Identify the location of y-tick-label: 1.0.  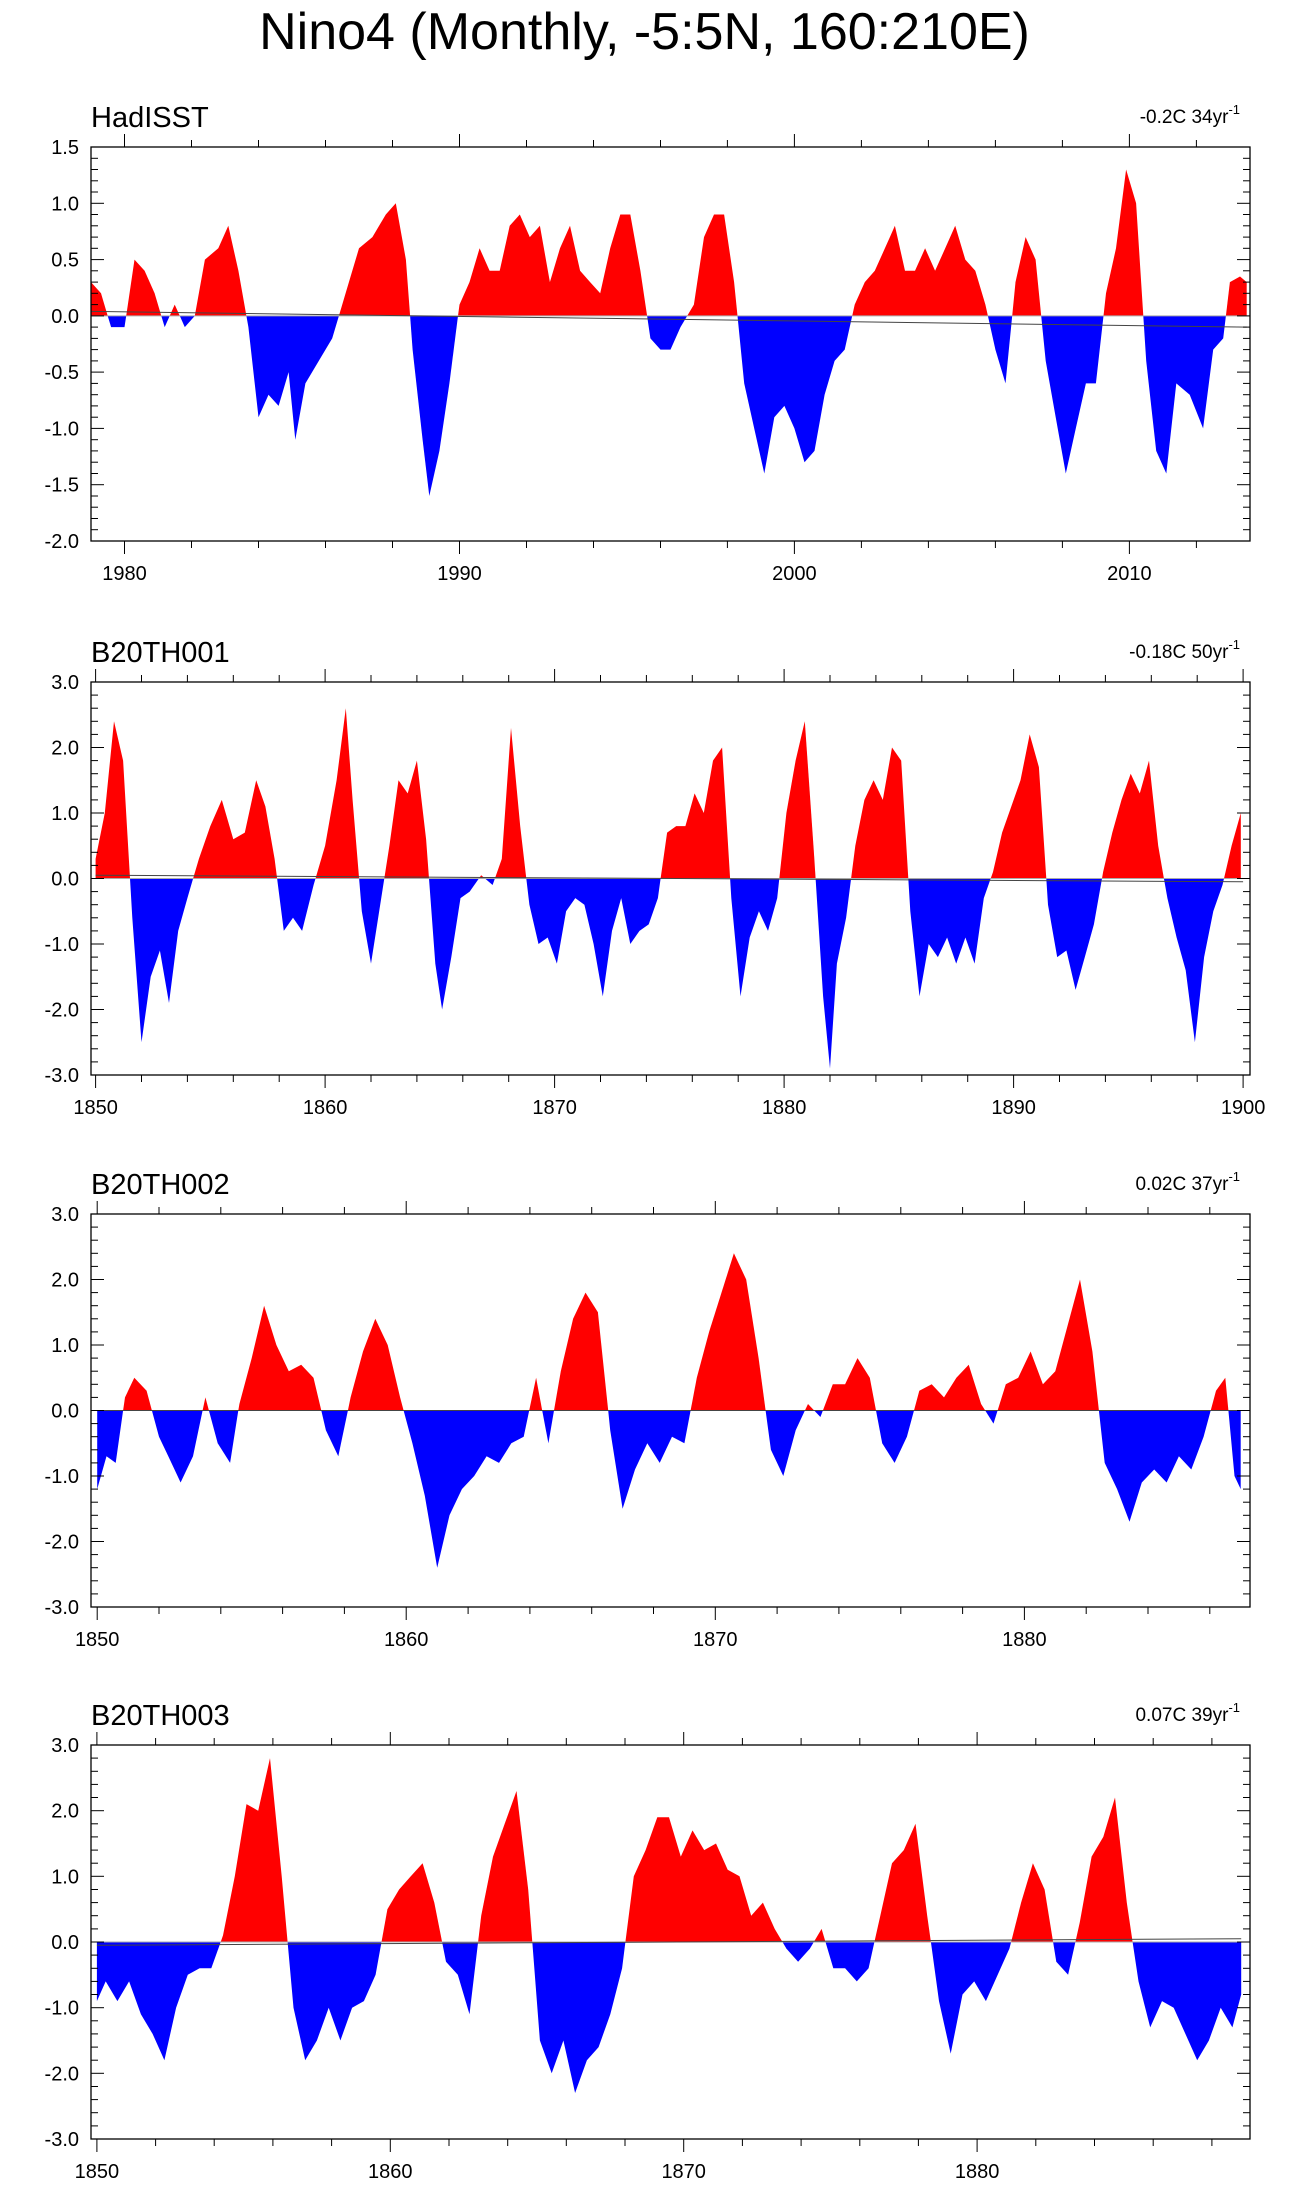
(65, 1346).